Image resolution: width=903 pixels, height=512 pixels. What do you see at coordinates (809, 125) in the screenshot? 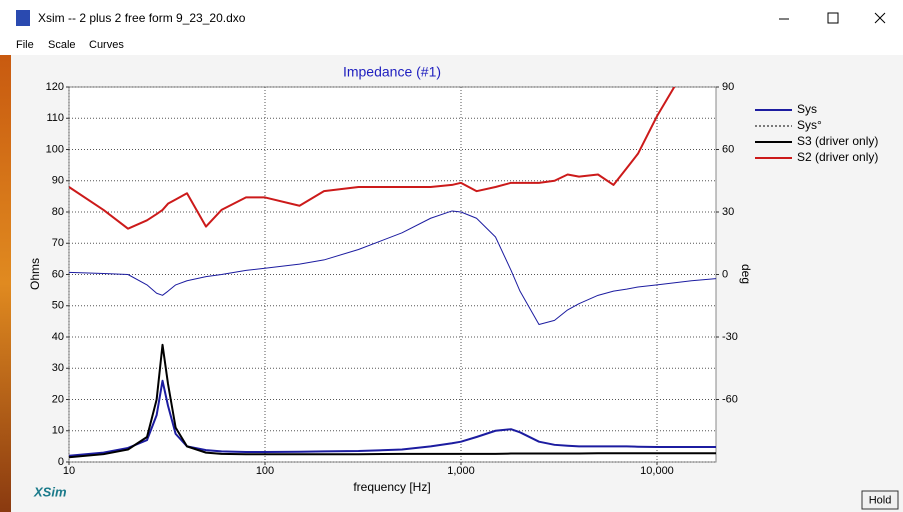
I see `legend-label: Sys°` at bounding box center [809, 125].